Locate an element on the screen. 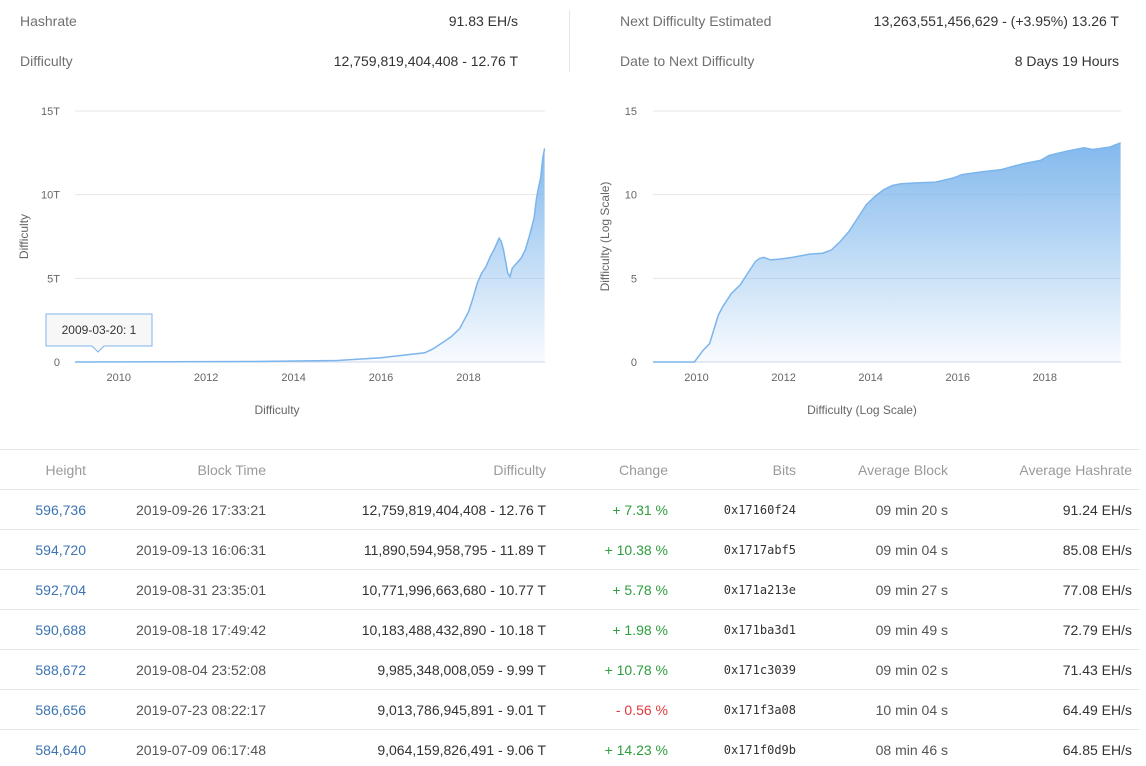  tooltip-box is located at coordinates (99, 333).